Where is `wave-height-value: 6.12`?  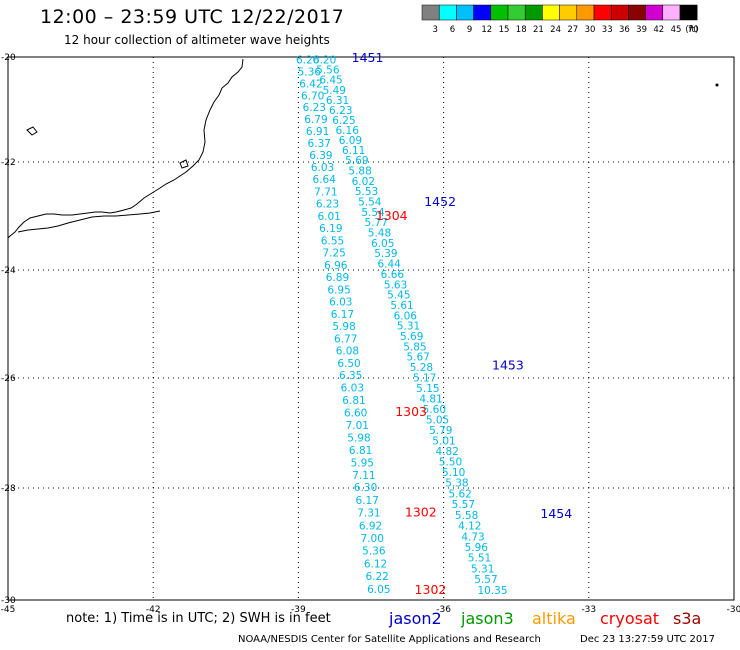
wave-height-value: 6.12 is located at coordinates (375, 564).